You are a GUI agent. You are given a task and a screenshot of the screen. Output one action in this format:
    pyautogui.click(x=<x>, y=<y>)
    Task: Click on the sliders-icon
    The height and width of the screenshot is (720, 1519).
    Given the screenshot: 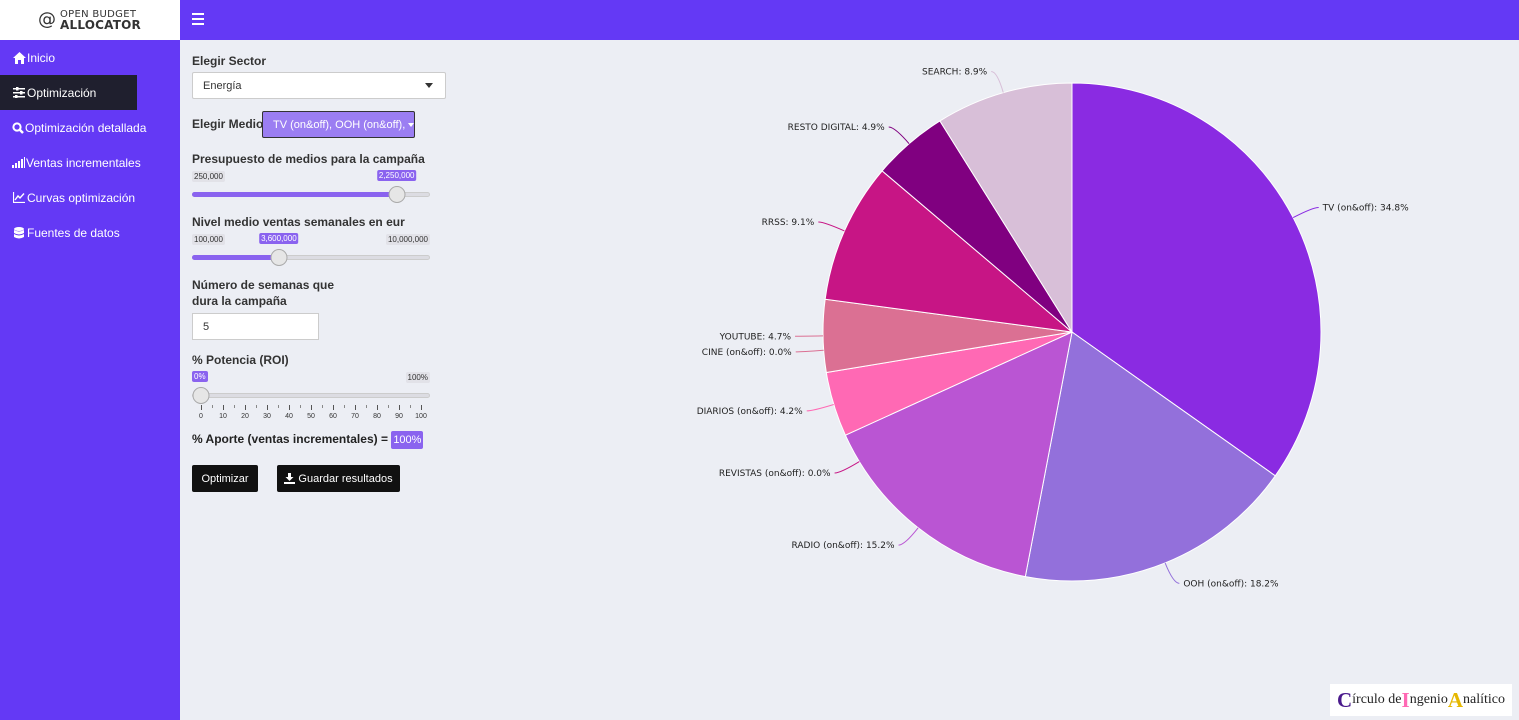 What is the action you would take?
    pyautogui.click(x=19, y=93)
    